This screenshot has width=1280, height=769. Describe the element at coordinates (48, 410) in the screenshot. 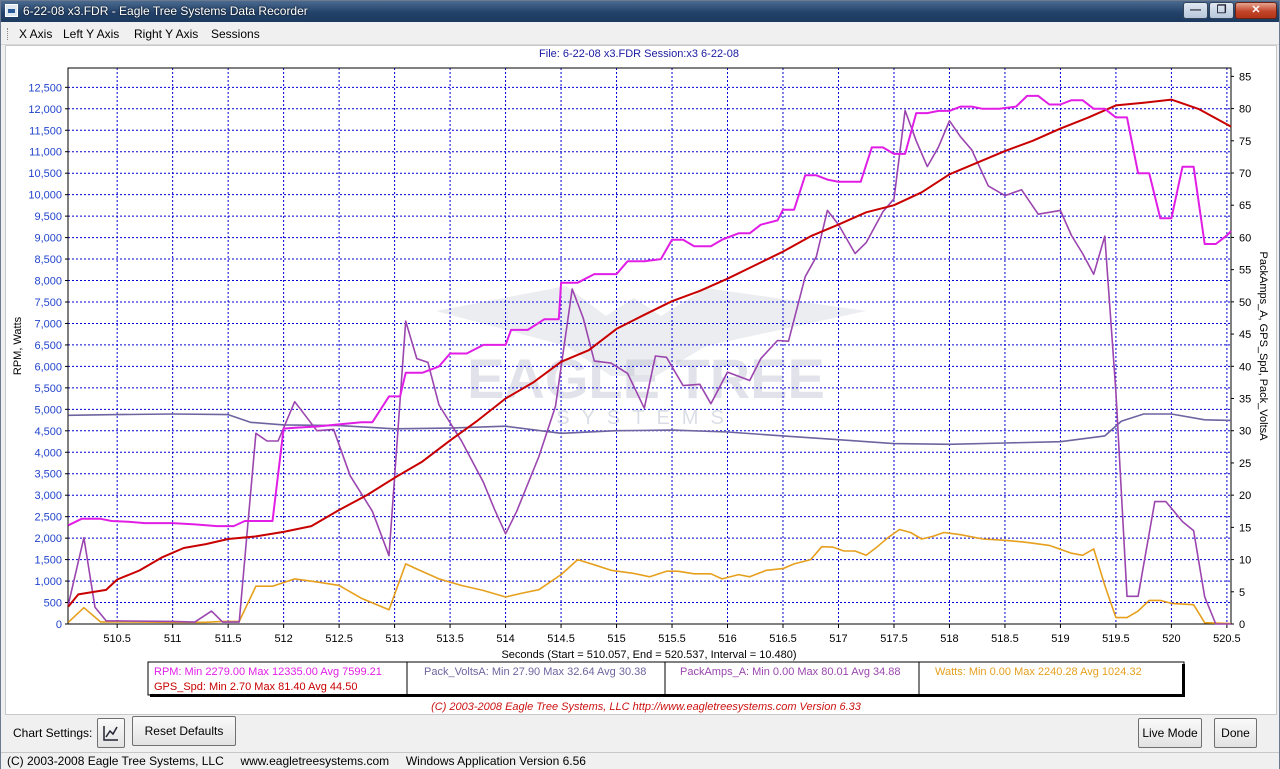

I see `left-tick-label: 5,000` at that location.